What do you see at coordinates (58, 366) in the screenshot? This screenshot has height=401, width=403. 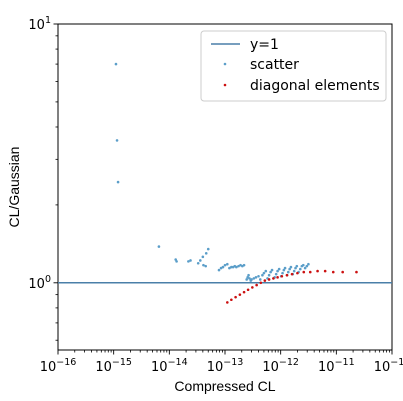 I see `x-tick-label: 10−16` at bounding box center [58, 366].